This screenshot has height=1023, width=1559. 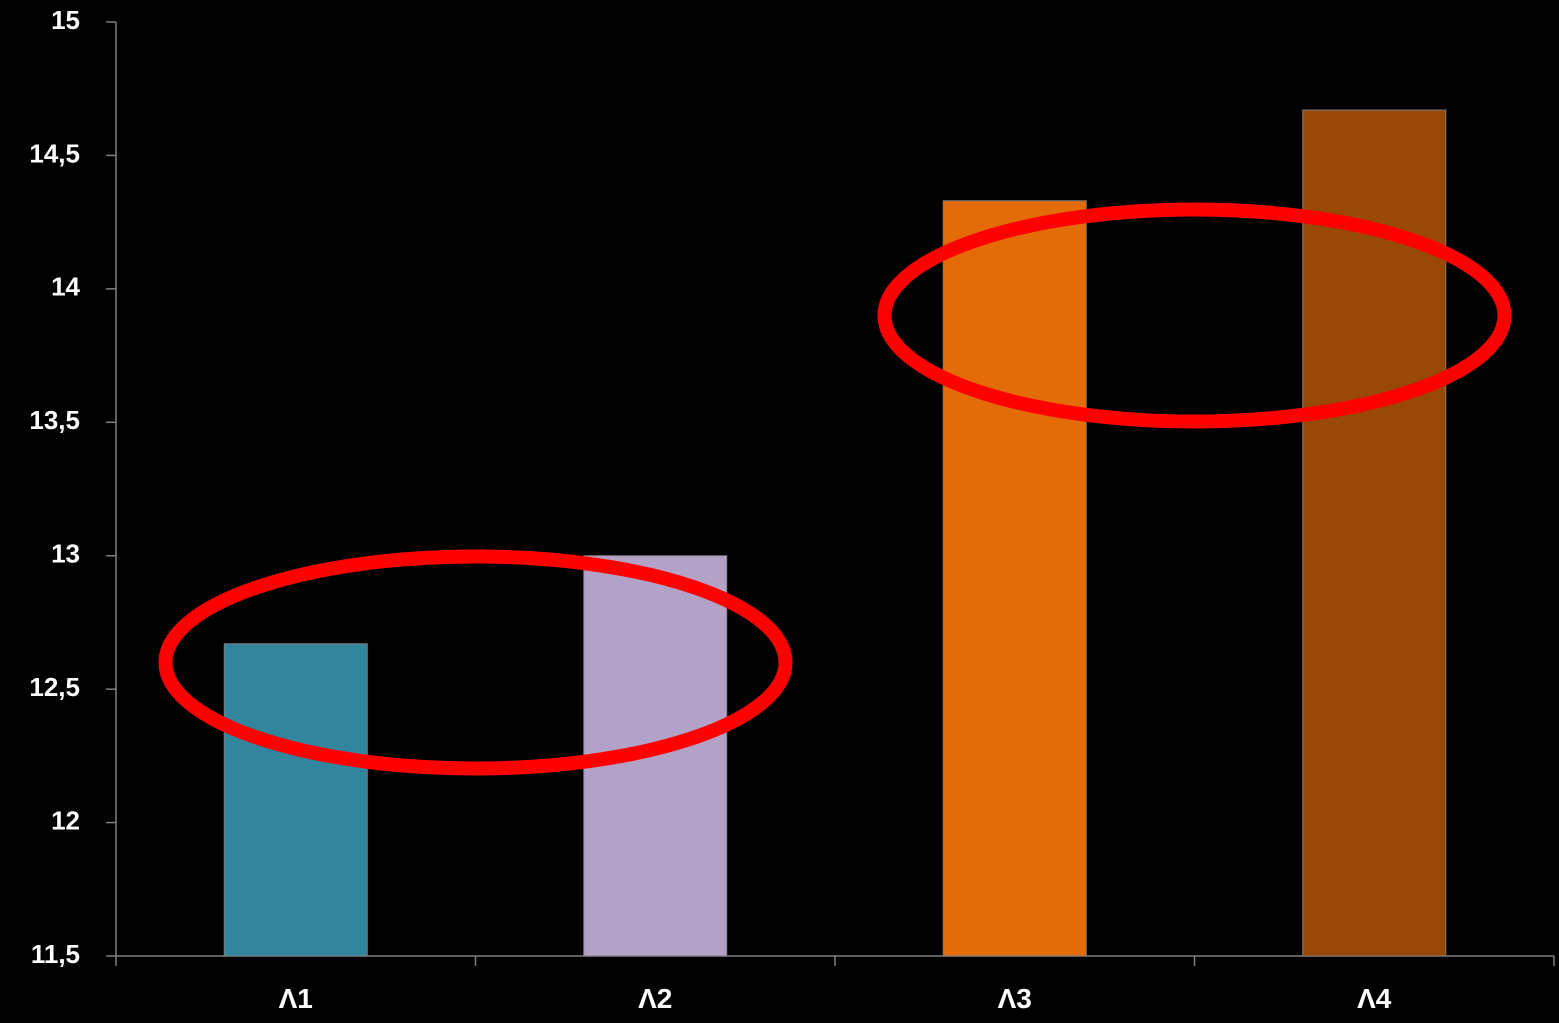 I want to click on y-tick-label: 11,5, so click(x=55, y=954).